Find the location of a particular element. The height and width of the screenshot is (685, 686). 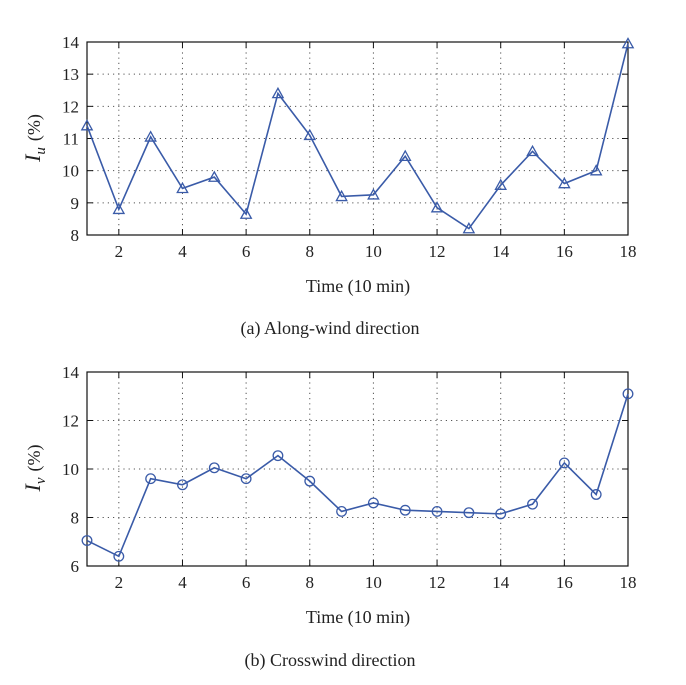

chart-caption: (b) Crosswind direction is located at coordinates (330, 660).